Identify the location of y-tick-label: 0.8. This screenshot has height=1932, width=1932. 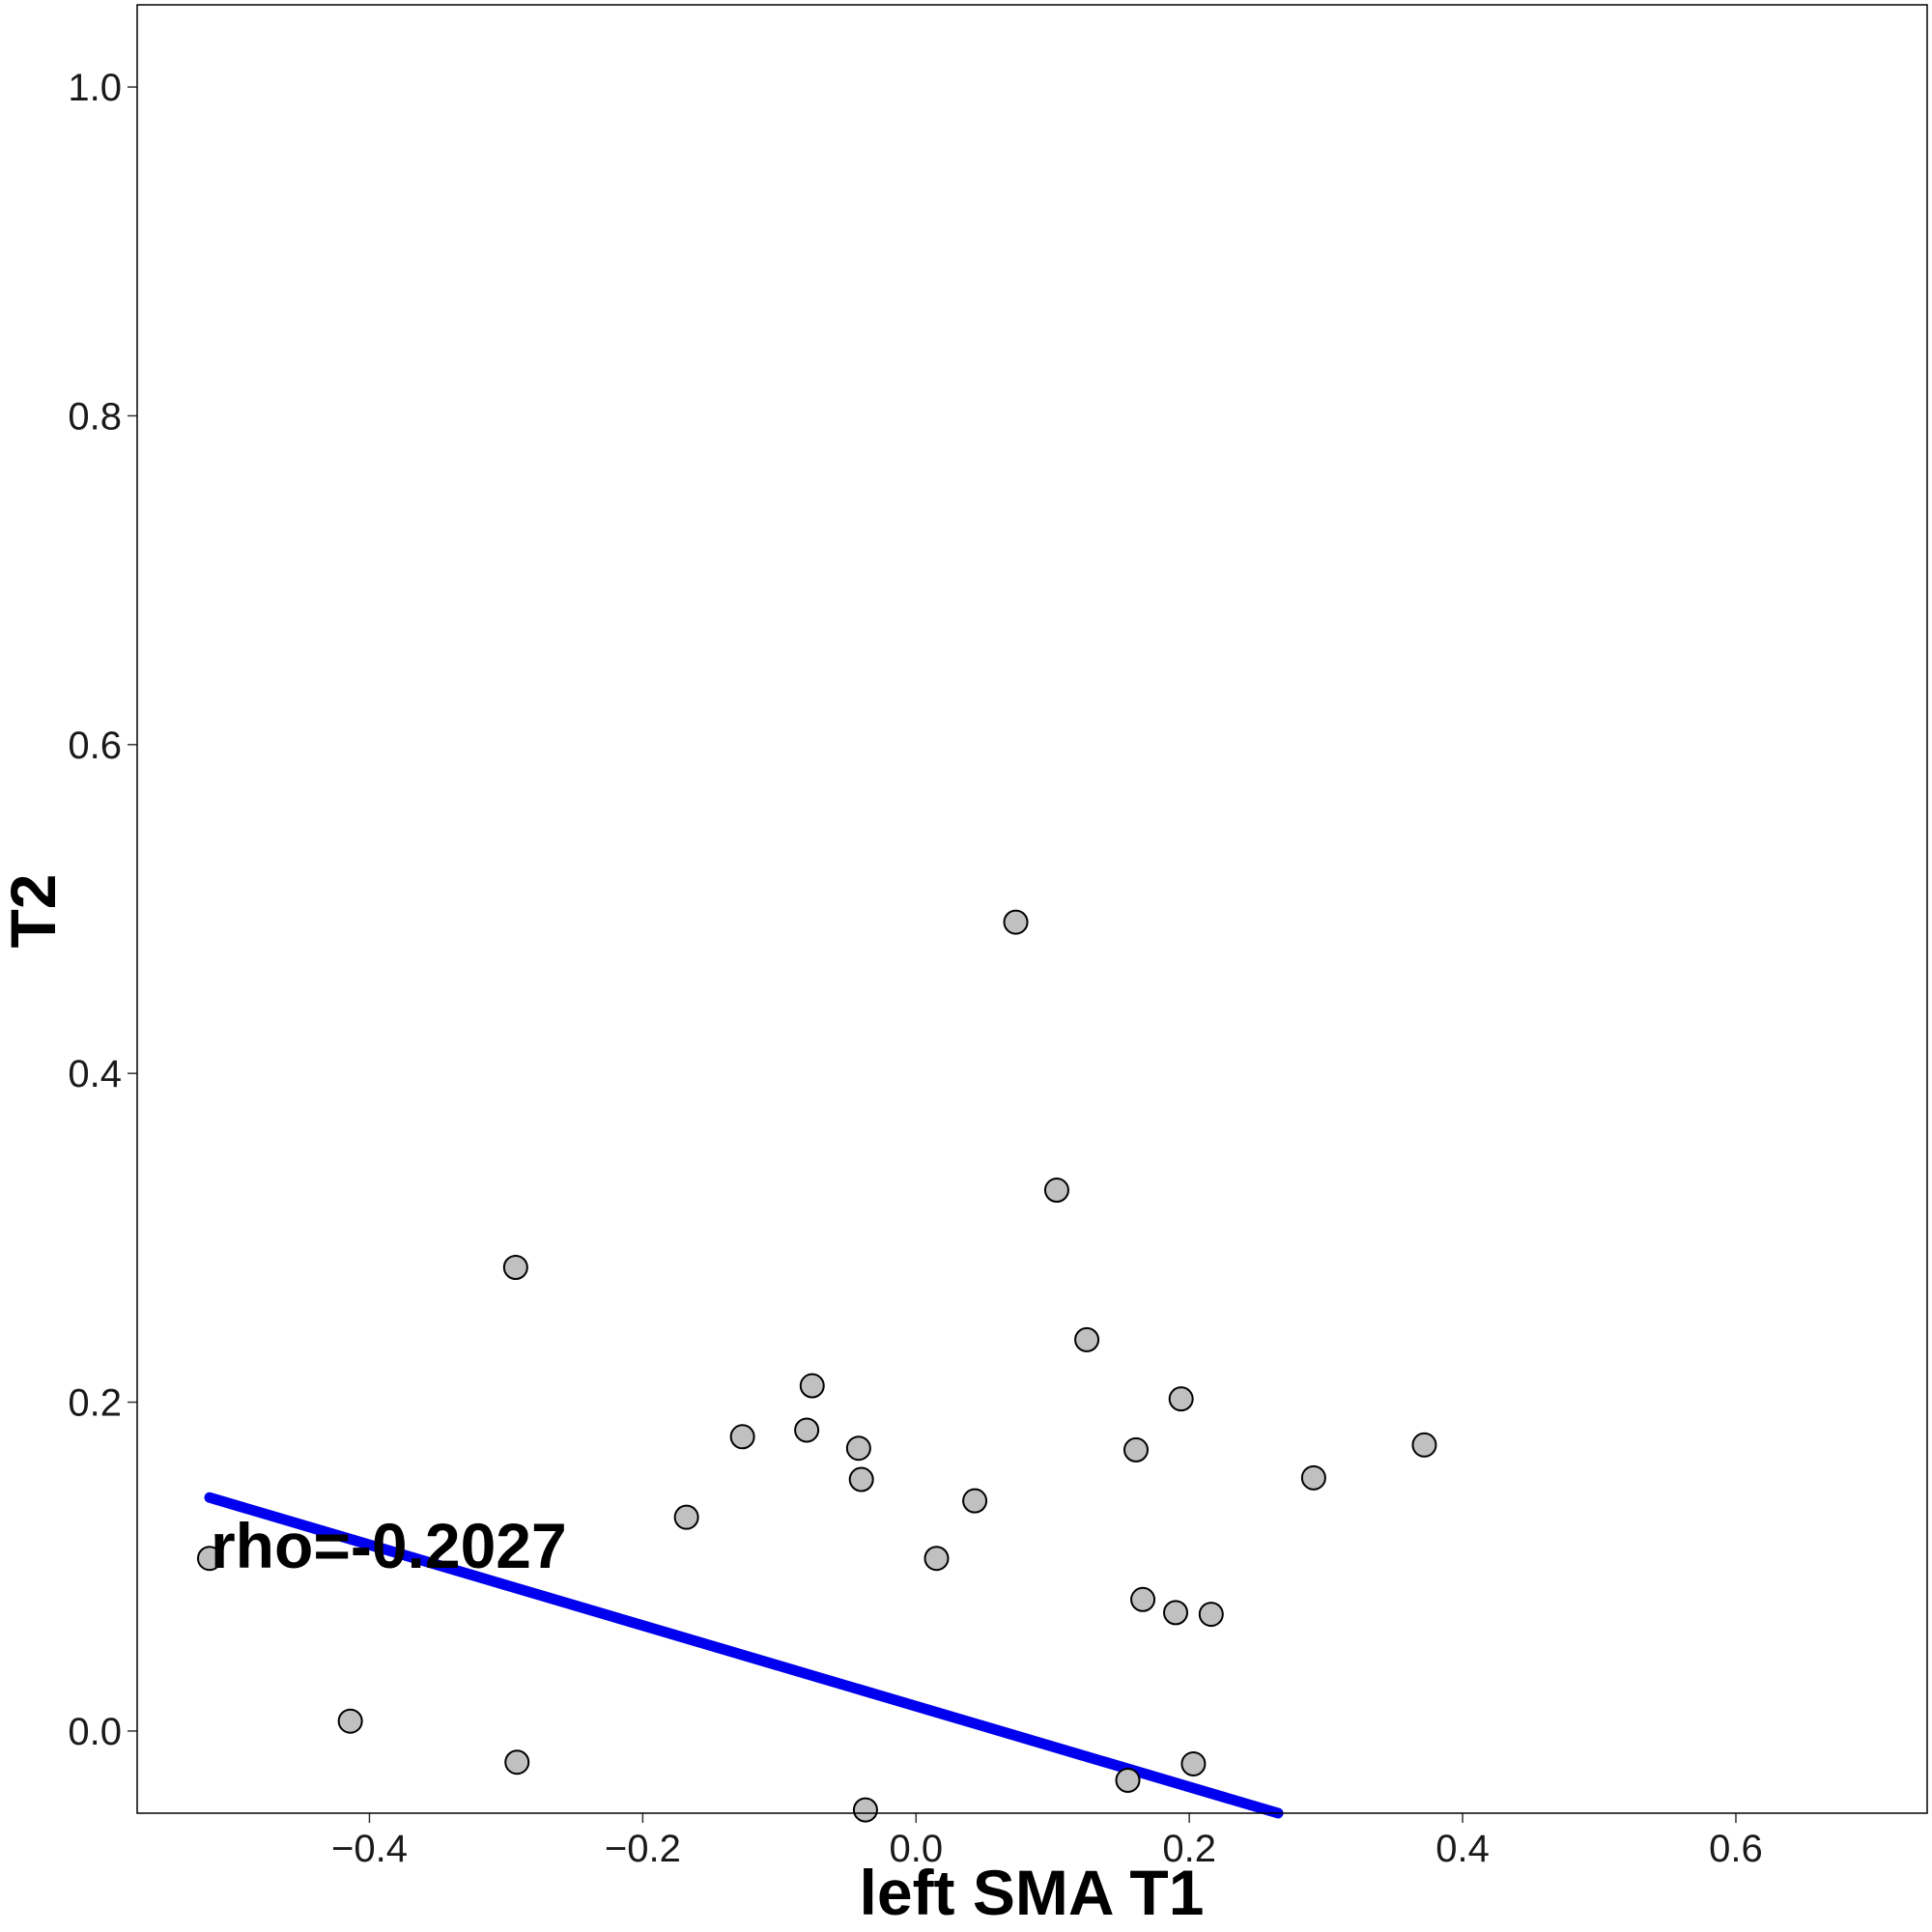
(95, 416).